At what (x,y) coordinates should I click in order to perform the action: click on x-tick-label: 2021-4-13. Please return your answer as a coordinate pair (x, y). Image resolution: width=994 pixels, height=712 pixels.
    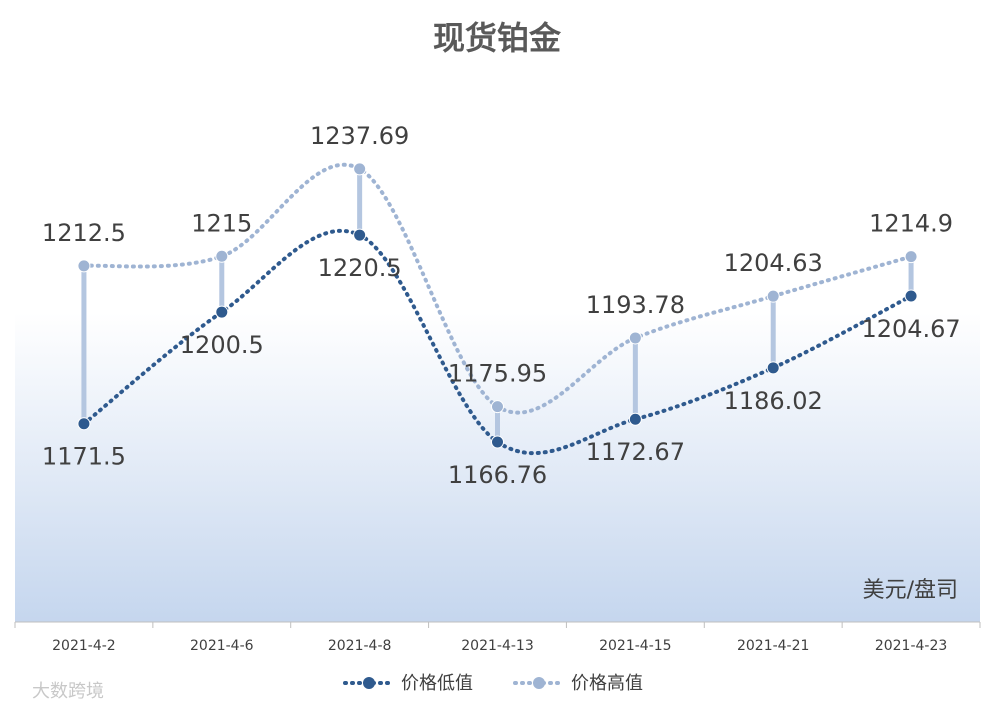
    Looking at the image, I should click on (497, 646).